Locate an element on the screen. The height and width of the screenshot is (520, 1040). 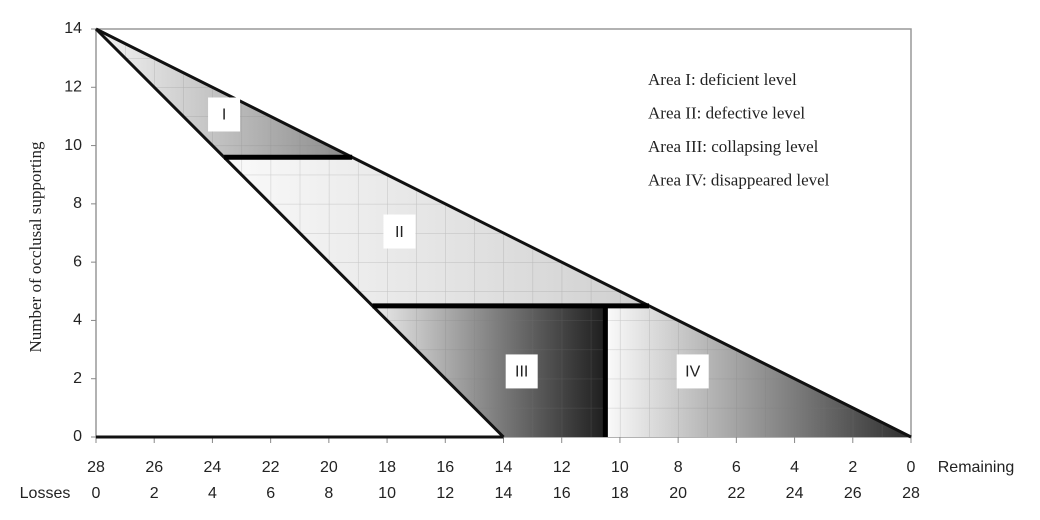
x2-tick-label: 20 is located at coordinates (678, 493).